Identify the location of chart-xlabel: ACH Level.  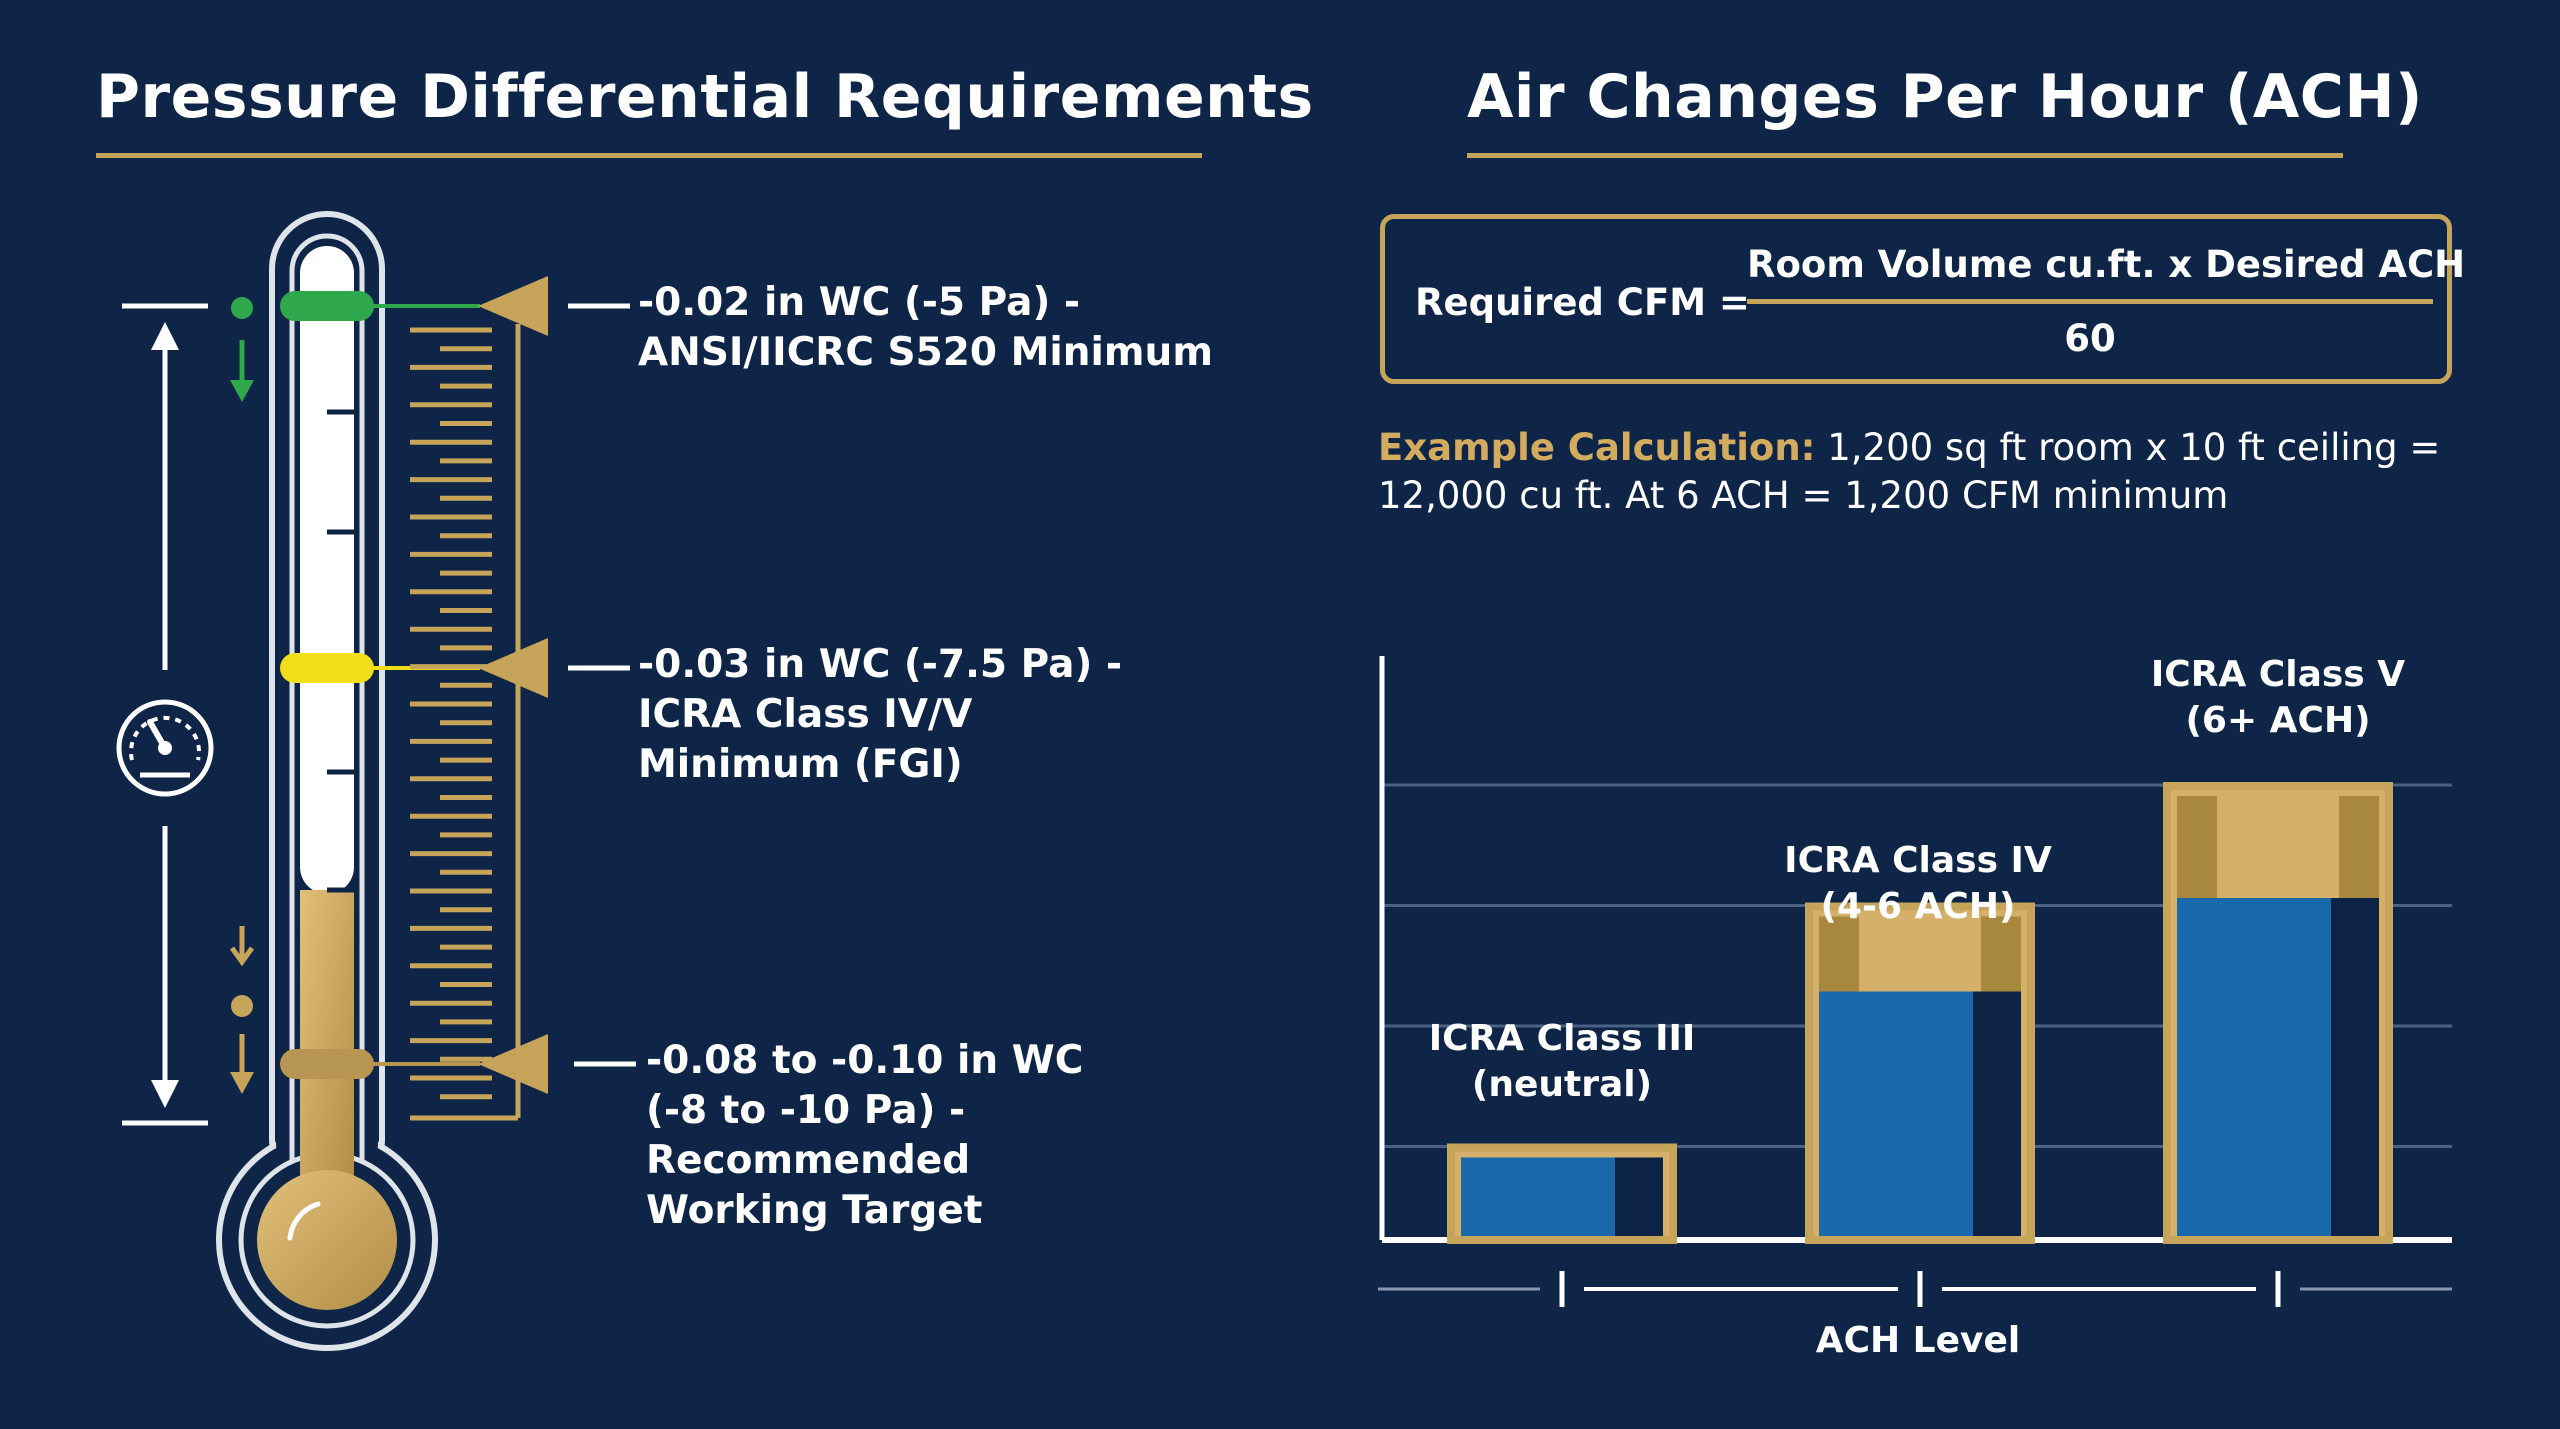
(1918, 1340).